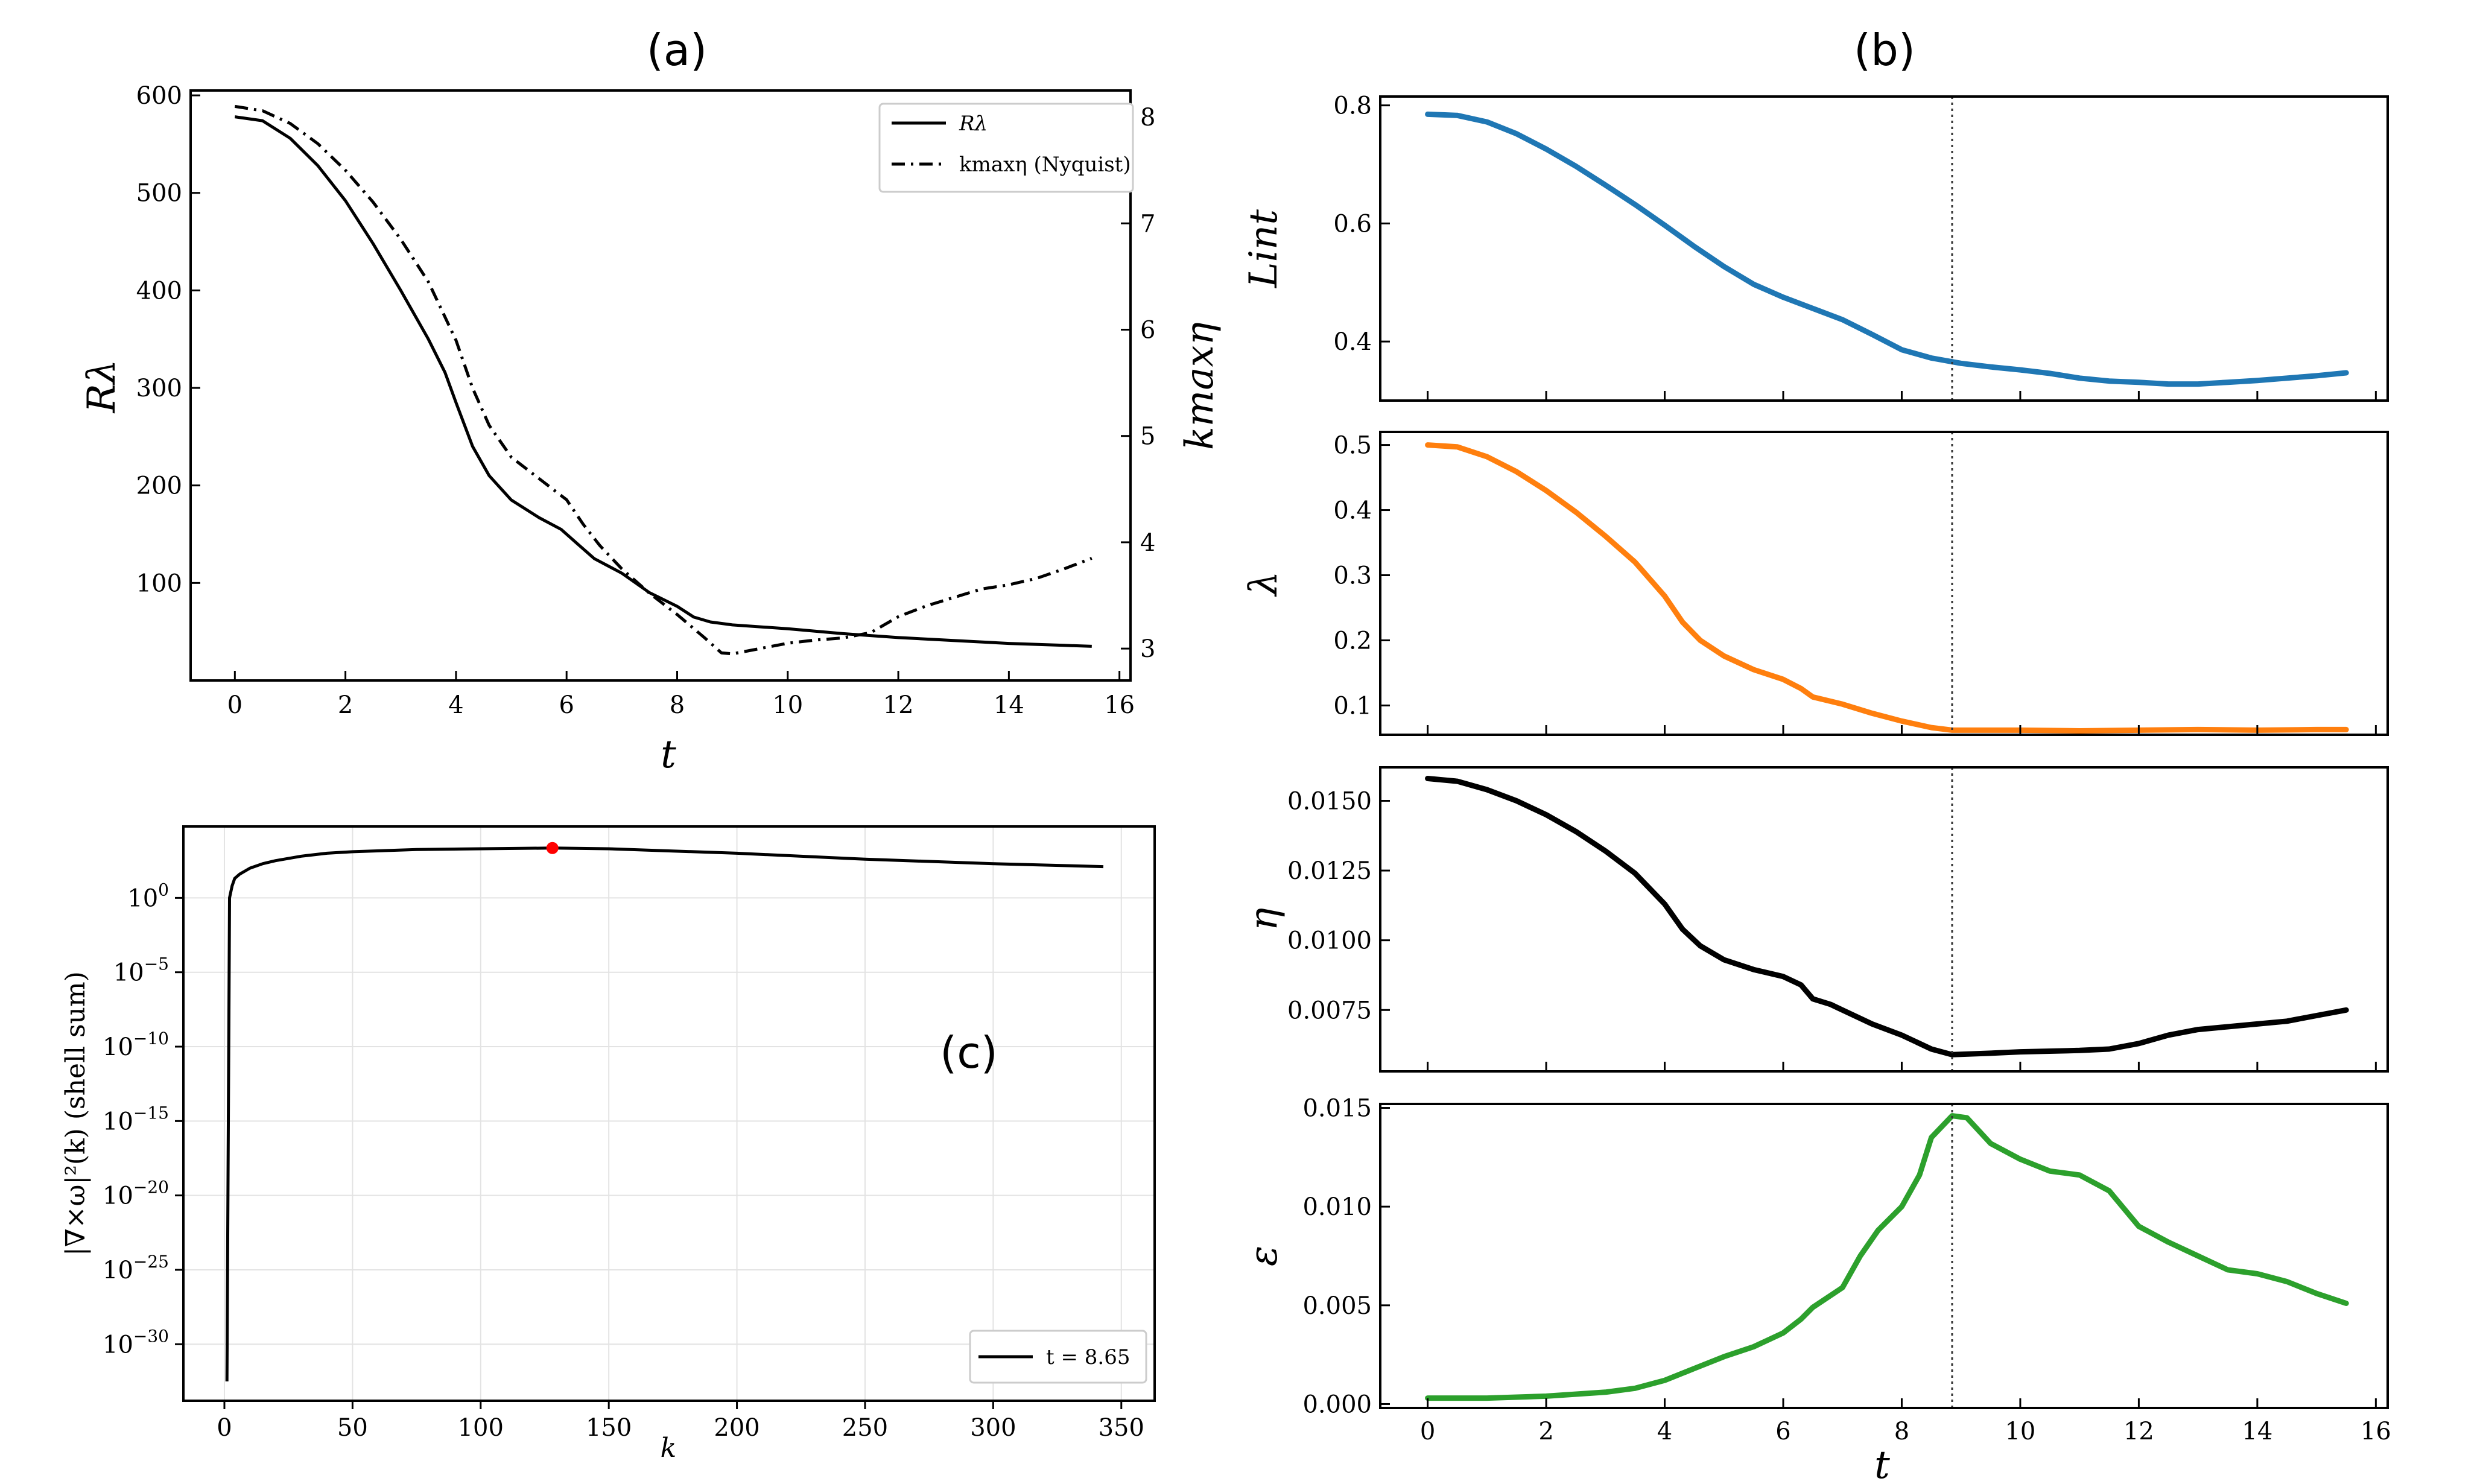  What do you see at coordinates (736, 1428) in the screenshot?
I see `c-xtick-label: 200` at bounding box center [736, 1428].